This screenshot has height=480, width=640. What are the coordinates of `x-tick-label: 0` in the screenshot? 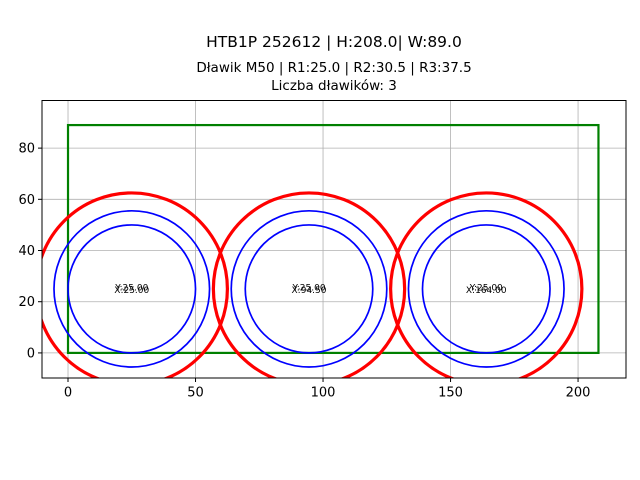 It's located at (68, 393).